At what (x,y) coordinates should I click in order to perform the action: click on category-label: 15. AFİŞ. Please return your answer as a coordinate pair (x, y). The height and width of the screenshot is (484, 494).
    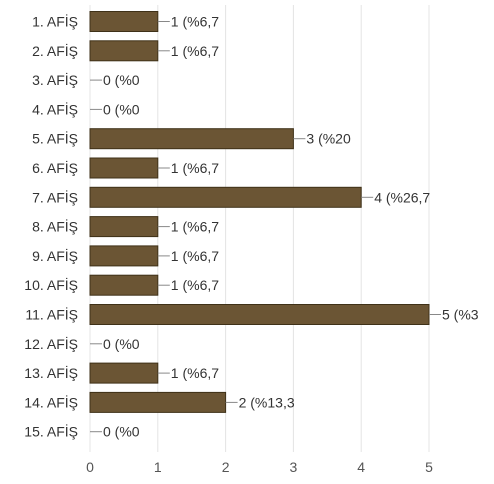
    Looking at the image, I should click on (51, 431).